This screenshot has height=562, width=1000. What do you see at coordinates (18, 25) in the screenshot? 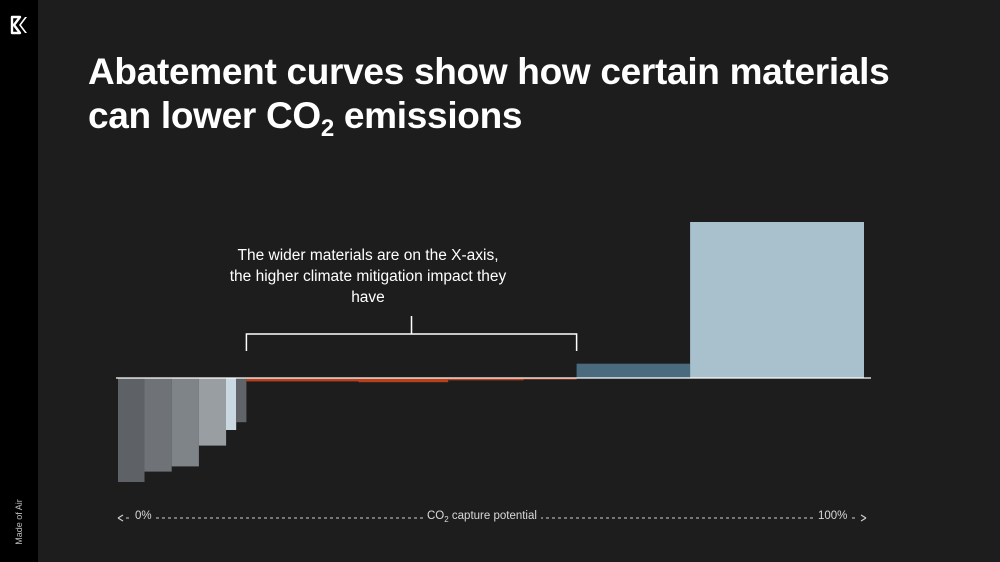
I see `brand-logo-icon` at bounding box center [18, 25].